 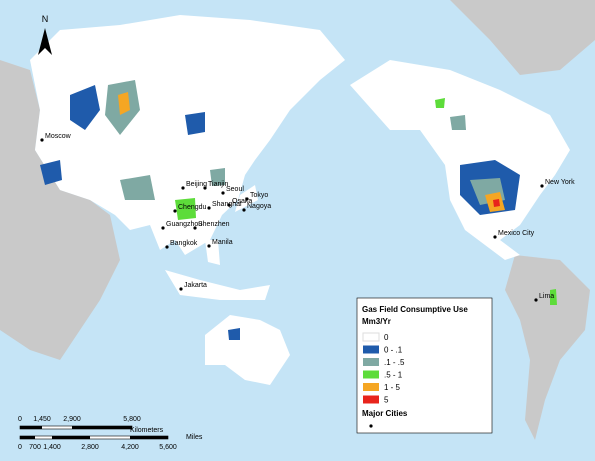 I want to click on legend-title: Gas Field Consumptive Use, so click(x=415, y=309).